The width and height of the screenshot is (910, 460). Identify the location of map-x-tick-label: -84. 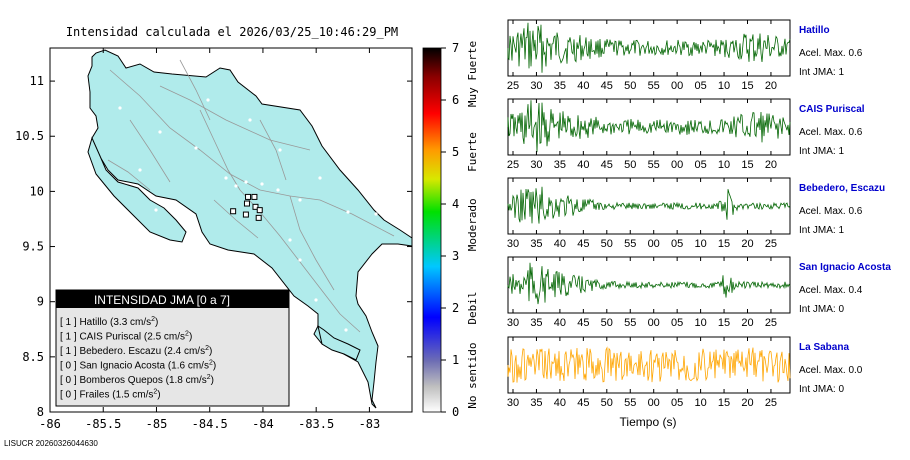
(263, 424).